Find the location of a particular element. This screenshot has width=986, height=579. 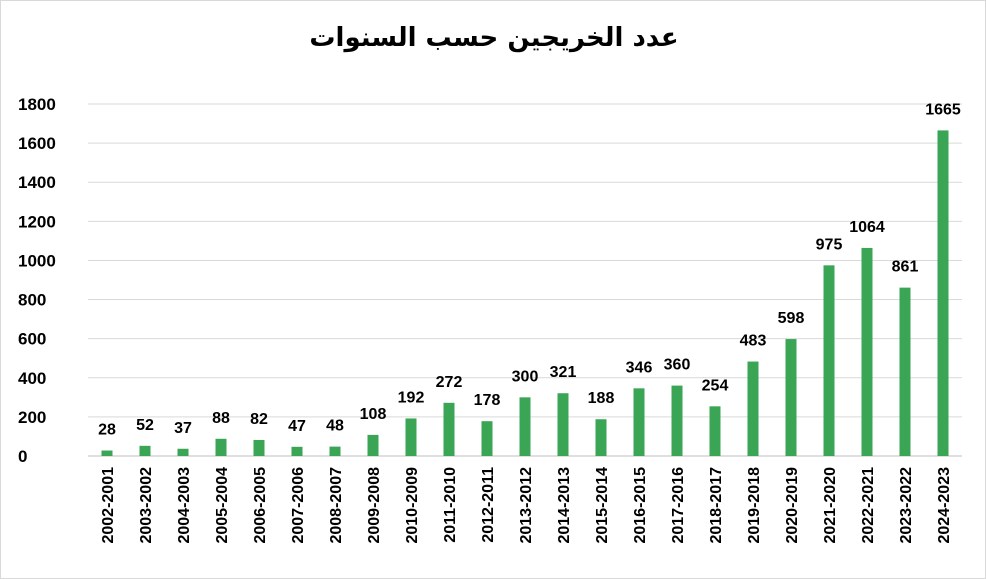

data-label: 37 is located at coordinates (183, 428).